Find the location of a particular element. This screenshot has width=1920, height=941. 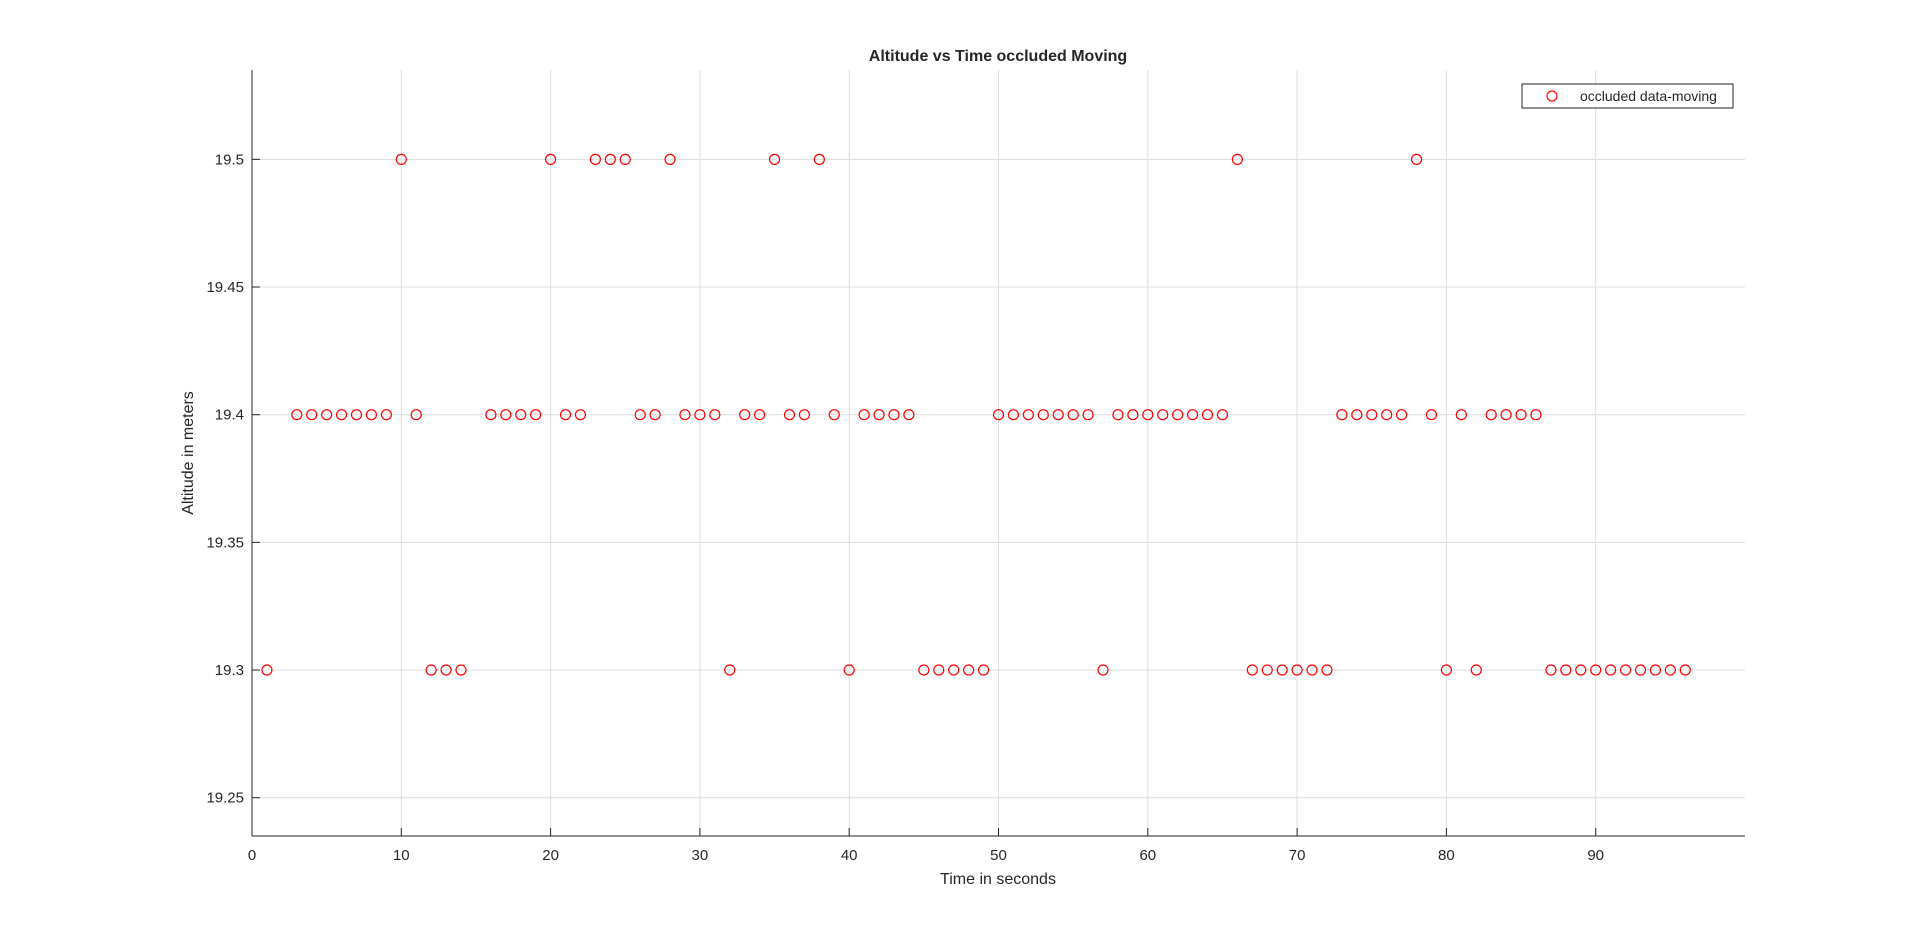

y-tick-label: 19.4 is located at coordinates (229, 415).